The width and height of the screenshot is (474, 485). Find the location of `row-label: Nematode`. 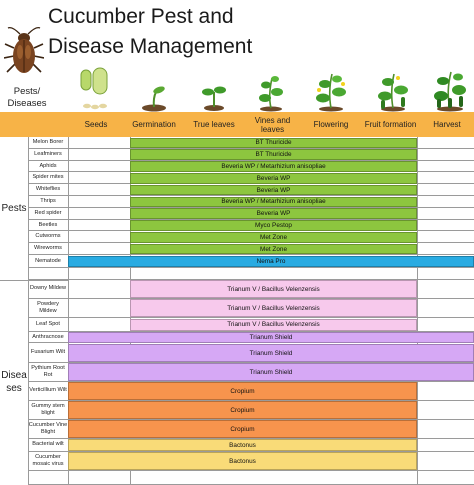

row-label: Nematode is located at coordinates (48, 261).